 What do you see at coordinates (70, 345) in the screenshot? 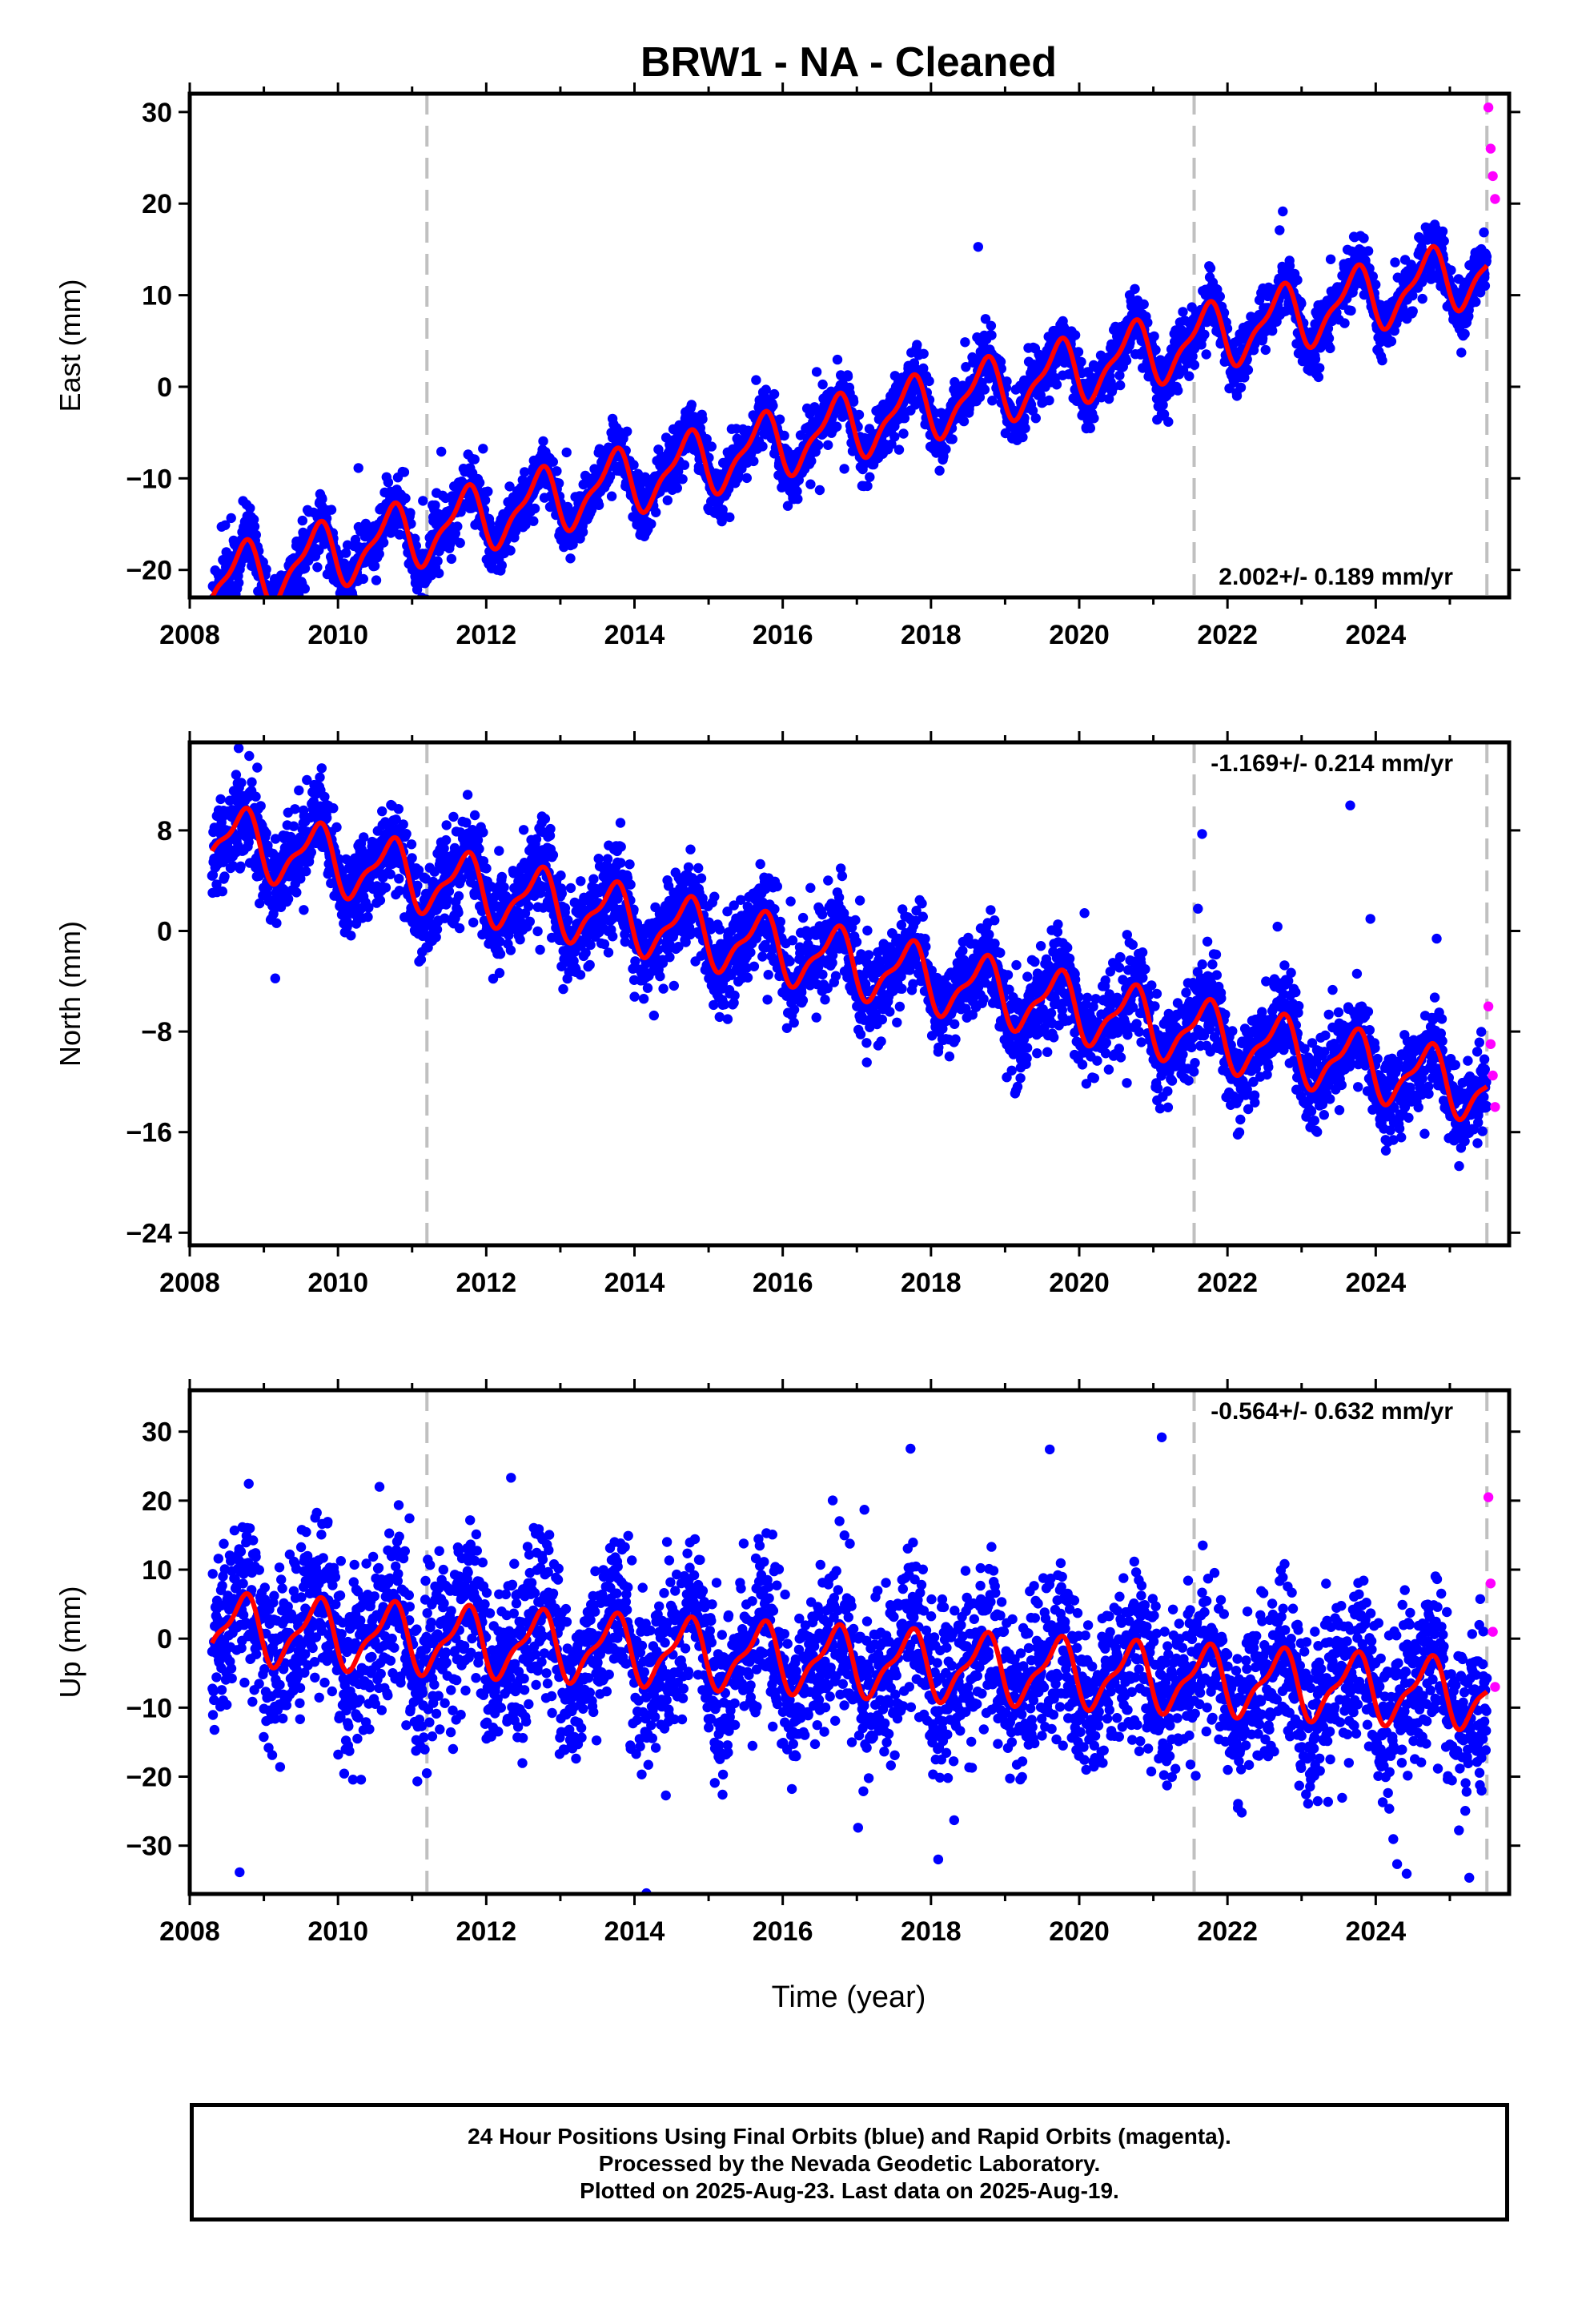
I see `y-axis-title: East (mm)` at bounding box center [70, 345].